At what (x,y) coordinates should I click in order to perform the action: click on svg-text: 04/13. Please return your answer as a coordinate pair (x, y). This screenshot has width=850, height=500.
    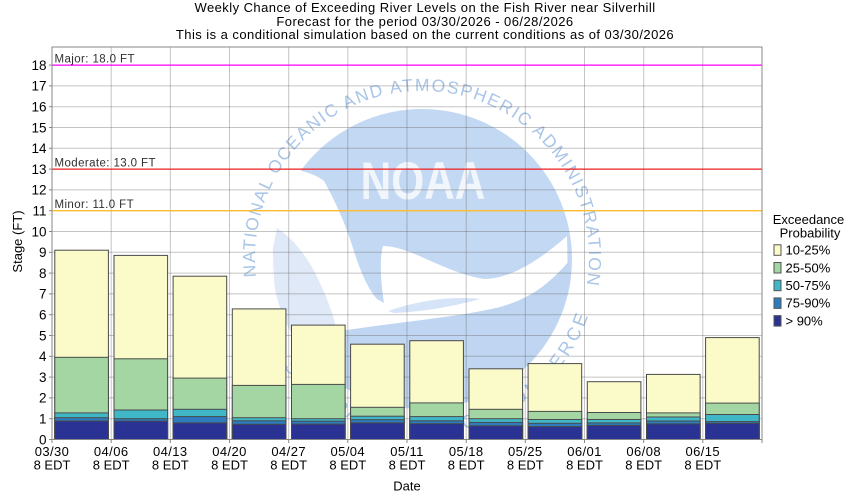
    Looking at the image, I should click on (170, 451).